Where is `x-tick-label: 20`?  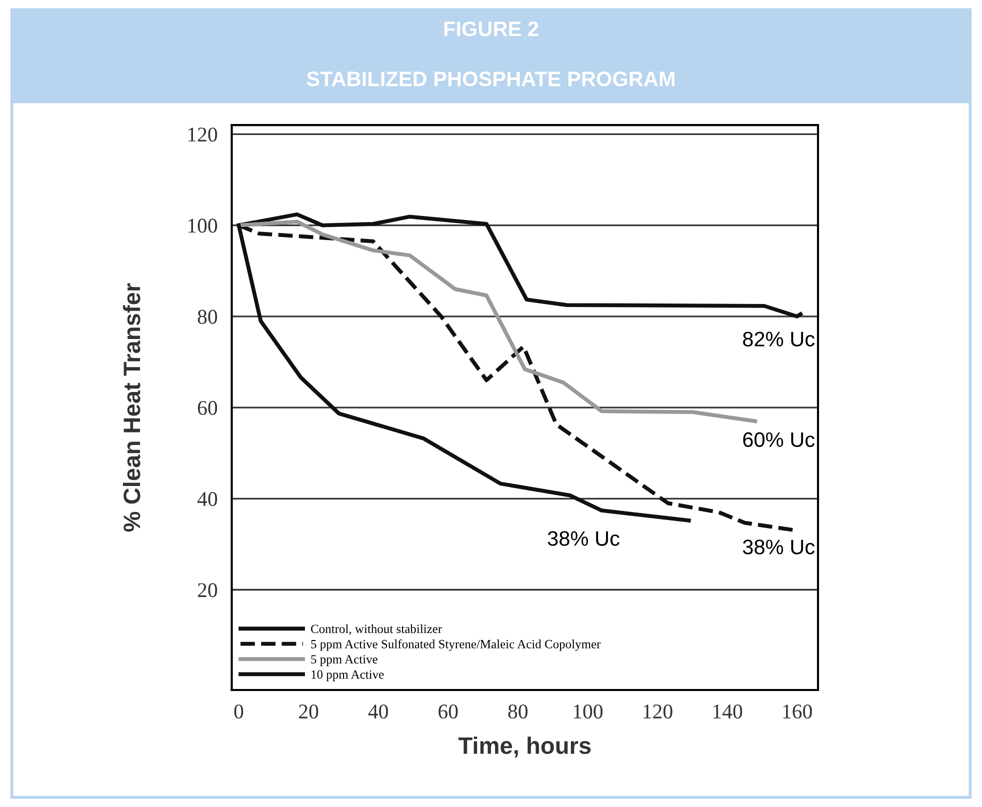 x-tick-label: 20 is located at coordinates (308, 711).